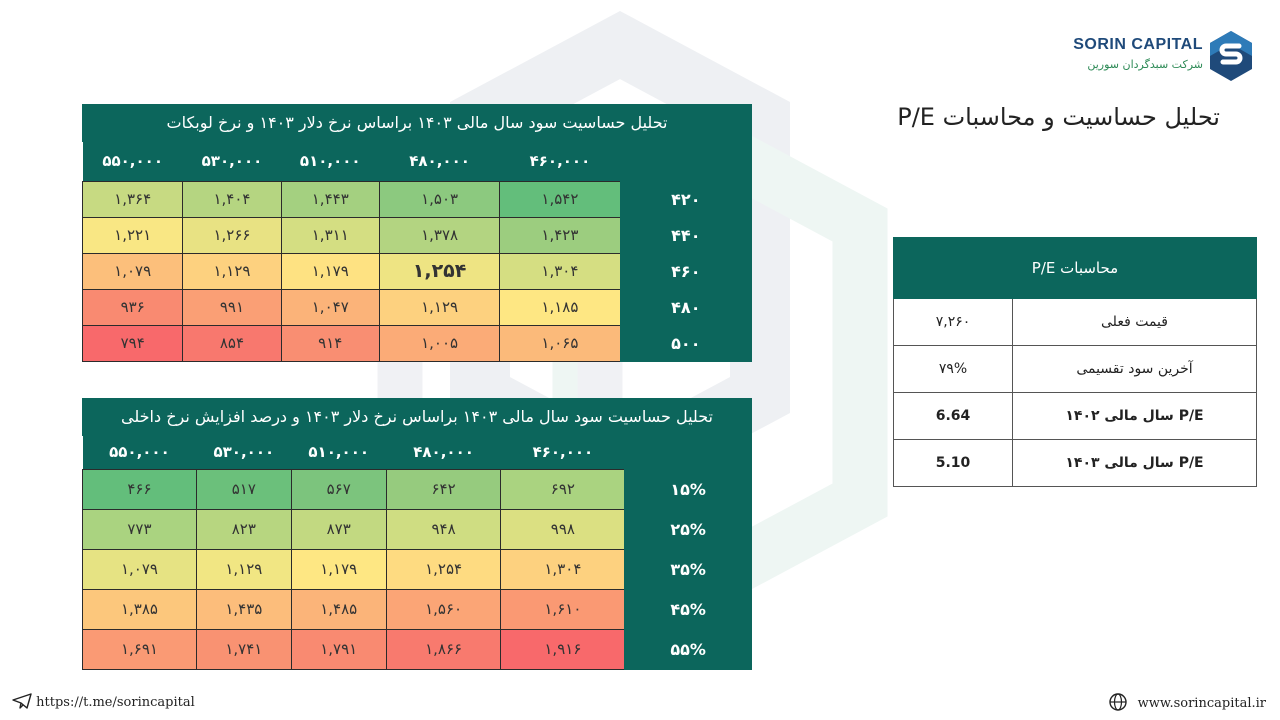 This screenshot has height=720, width=1280. What do you see at coordinates (1145, 64) in the screenshot?
I see `logo-text-fa: شرکت سبدگردان سورین` at bounding box center [1145, 64].